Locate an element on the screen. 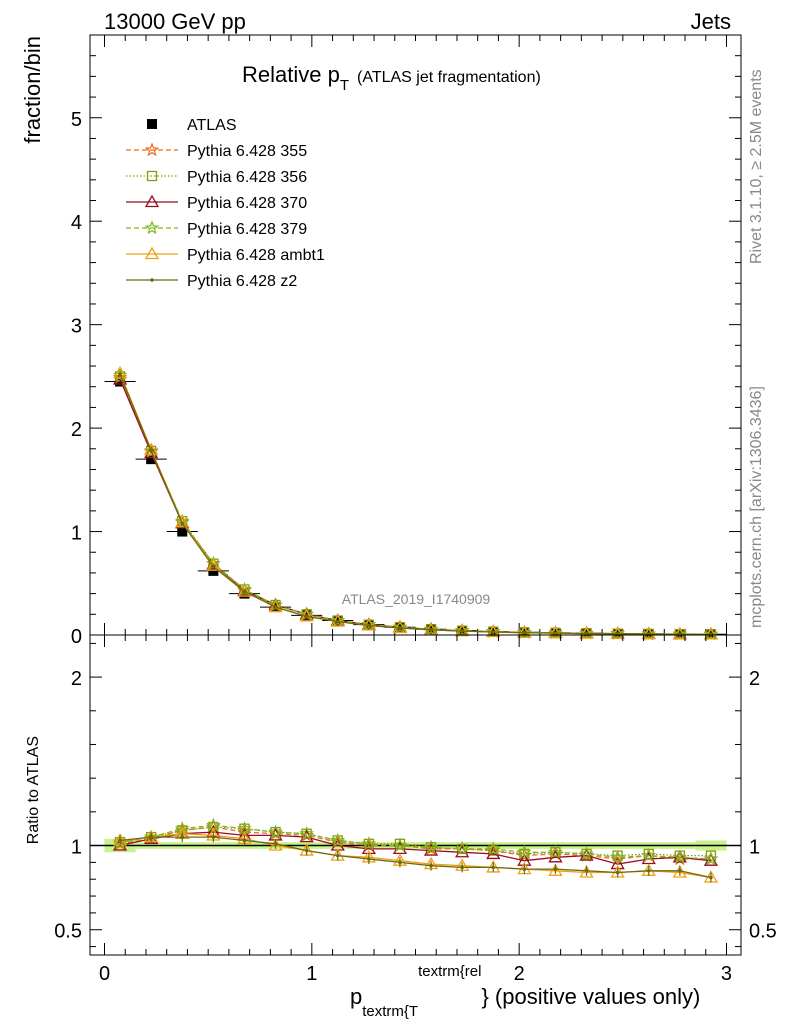 The image size is (786, 1024). legend-label-356: Pythia 6.428 356 is located at coordinates (247, 177).